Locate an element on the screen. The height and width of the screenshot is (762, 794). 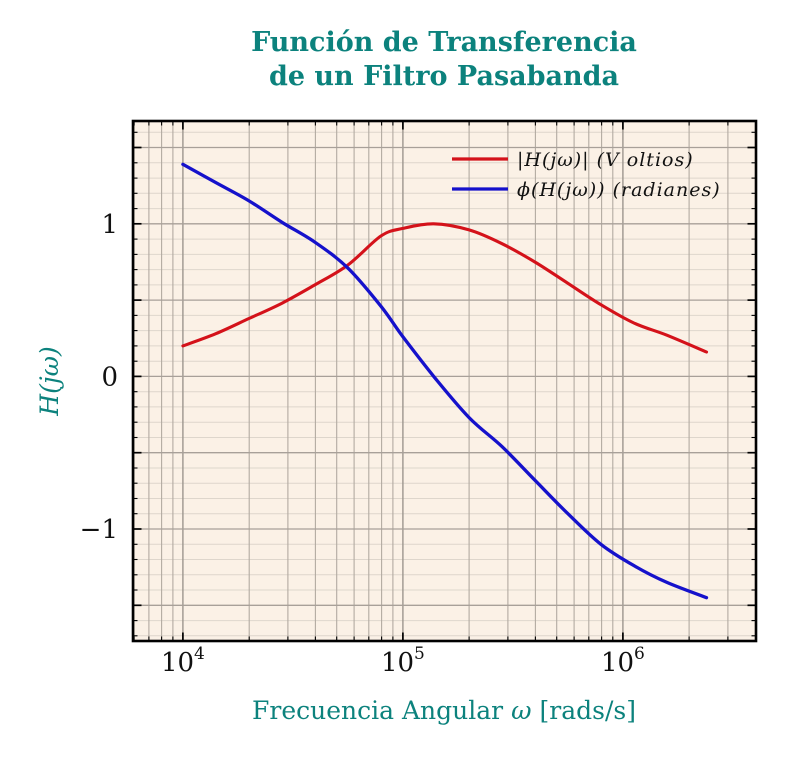
chart-title-line2: de un Filtro Pasabanda is located at coordinates (444, 76).